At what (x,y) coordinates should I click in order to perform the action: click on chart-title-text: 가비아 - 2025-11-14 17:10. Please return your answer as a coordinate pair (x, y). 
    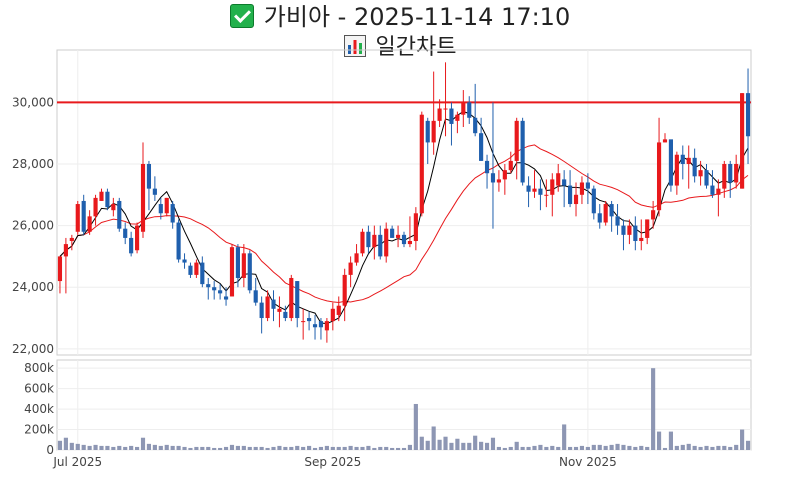
    Looking at the image, I should click on (417, 17).